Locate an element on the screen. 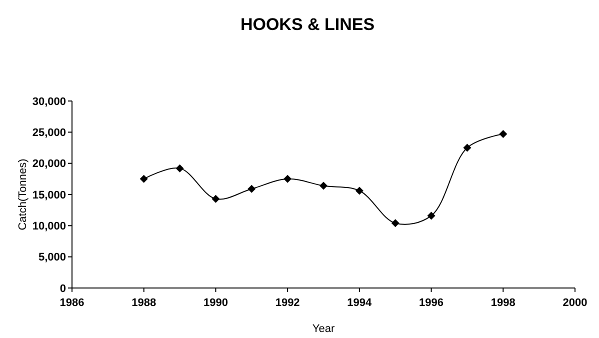 The width and height of the screenshot is (599, 338). x-tick-label: 1996 is located at coordinates (431, 303).